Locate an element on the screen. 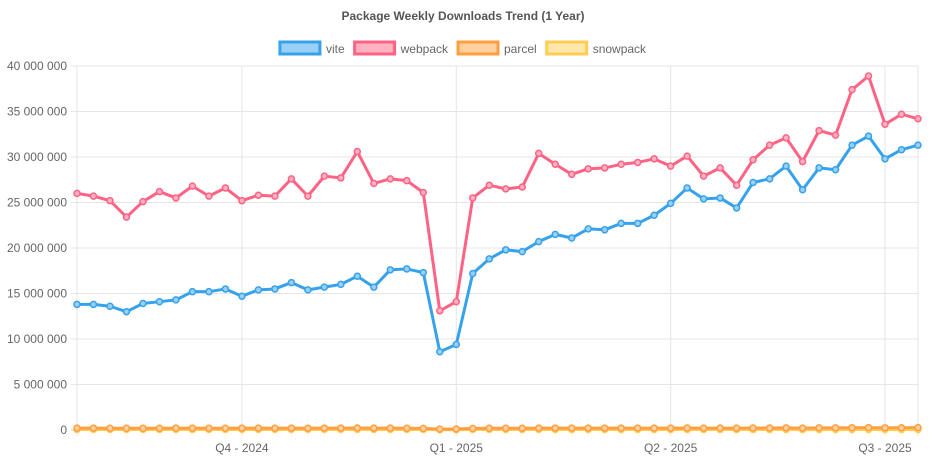 This screenshot has height=462, width=941. legend: vite webpack parcel snowpack is located at coordinates (463, 49).